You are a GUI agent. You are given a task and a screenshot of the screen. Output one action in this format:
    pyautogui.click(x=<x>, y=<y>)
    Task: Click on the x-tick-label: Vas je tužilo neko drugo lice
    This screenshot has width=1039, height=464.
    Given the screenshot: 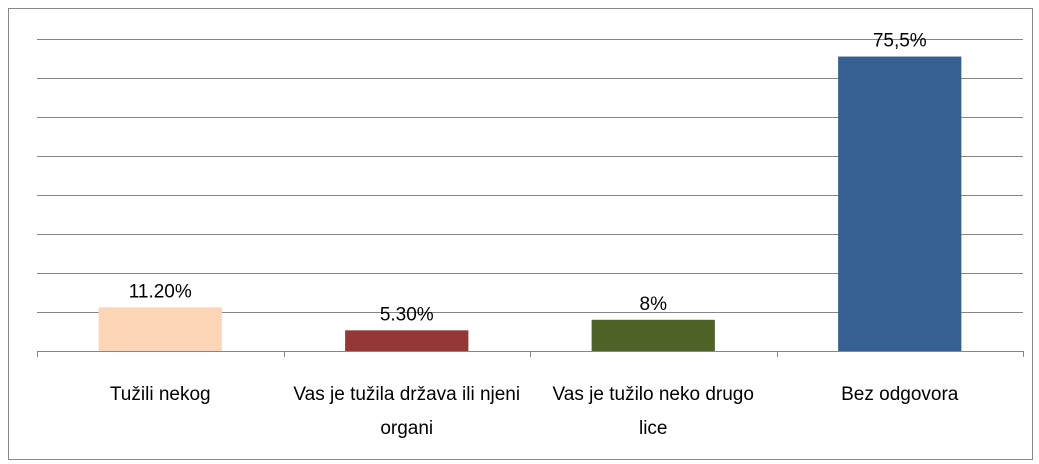 What is the action you would take?
    pyautogui.click(x=653, y=411)
    